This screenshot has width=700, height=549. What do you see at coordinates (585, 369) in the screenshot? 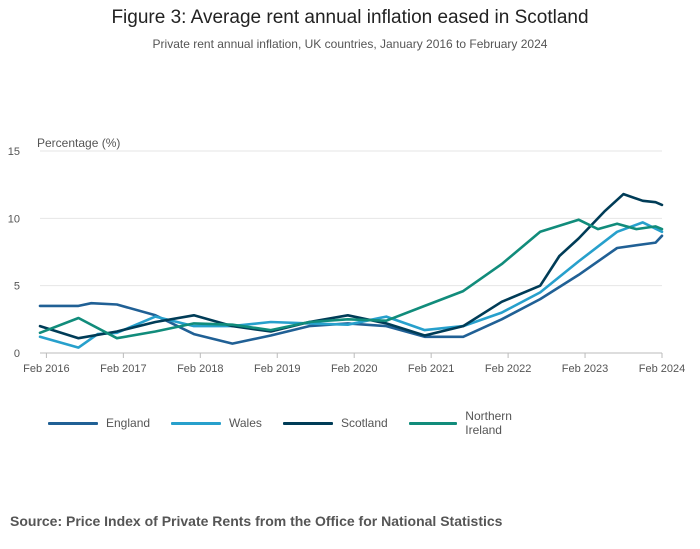
I see `x-tick-label: Feb 2023` at bounding box center [585, 369].